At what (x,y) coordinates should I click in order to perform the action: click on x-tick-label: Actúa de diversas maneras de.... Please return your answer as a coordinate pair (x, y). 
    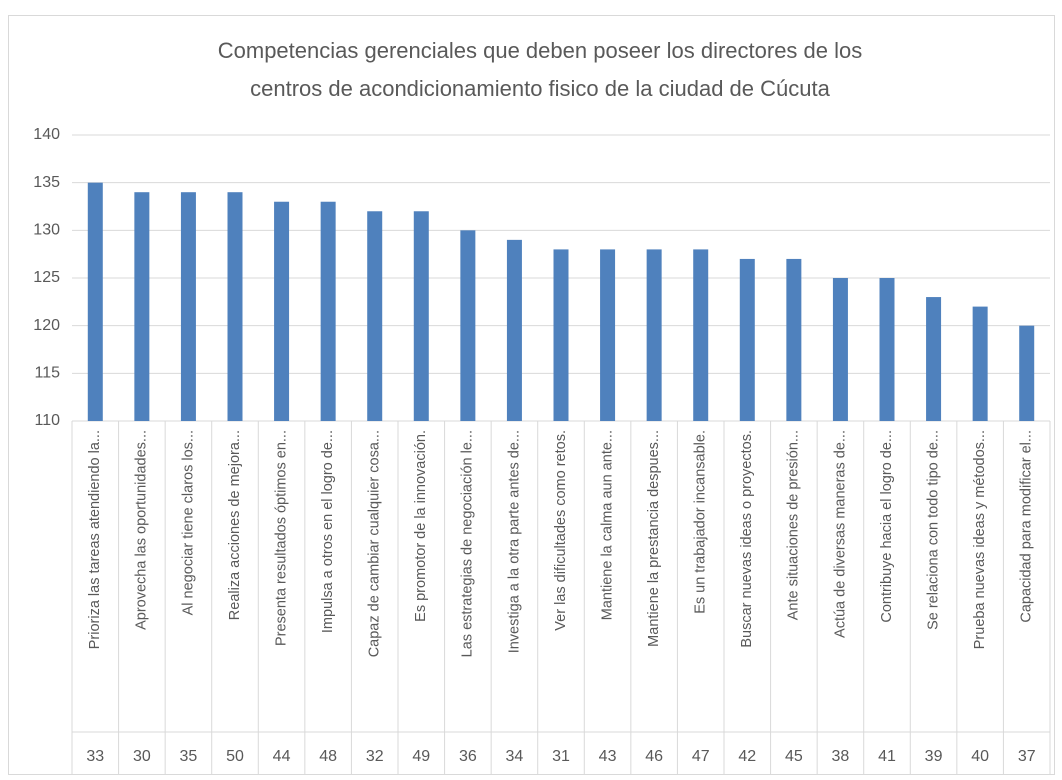
    Looking at the image, I should click on (840, 534).